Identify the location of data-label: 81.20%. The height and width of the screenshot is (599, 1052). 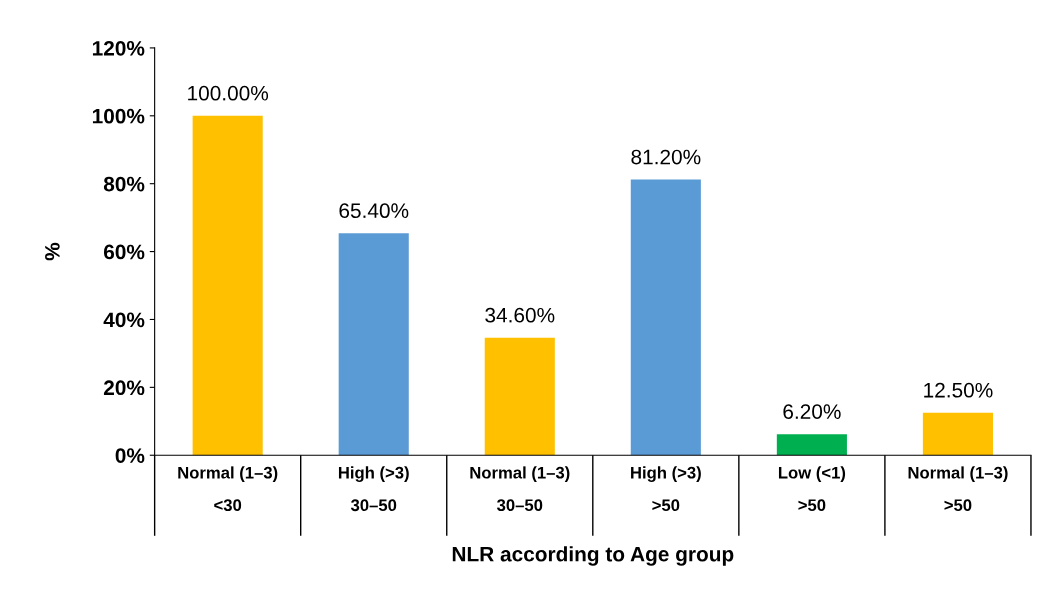
(666, 157).